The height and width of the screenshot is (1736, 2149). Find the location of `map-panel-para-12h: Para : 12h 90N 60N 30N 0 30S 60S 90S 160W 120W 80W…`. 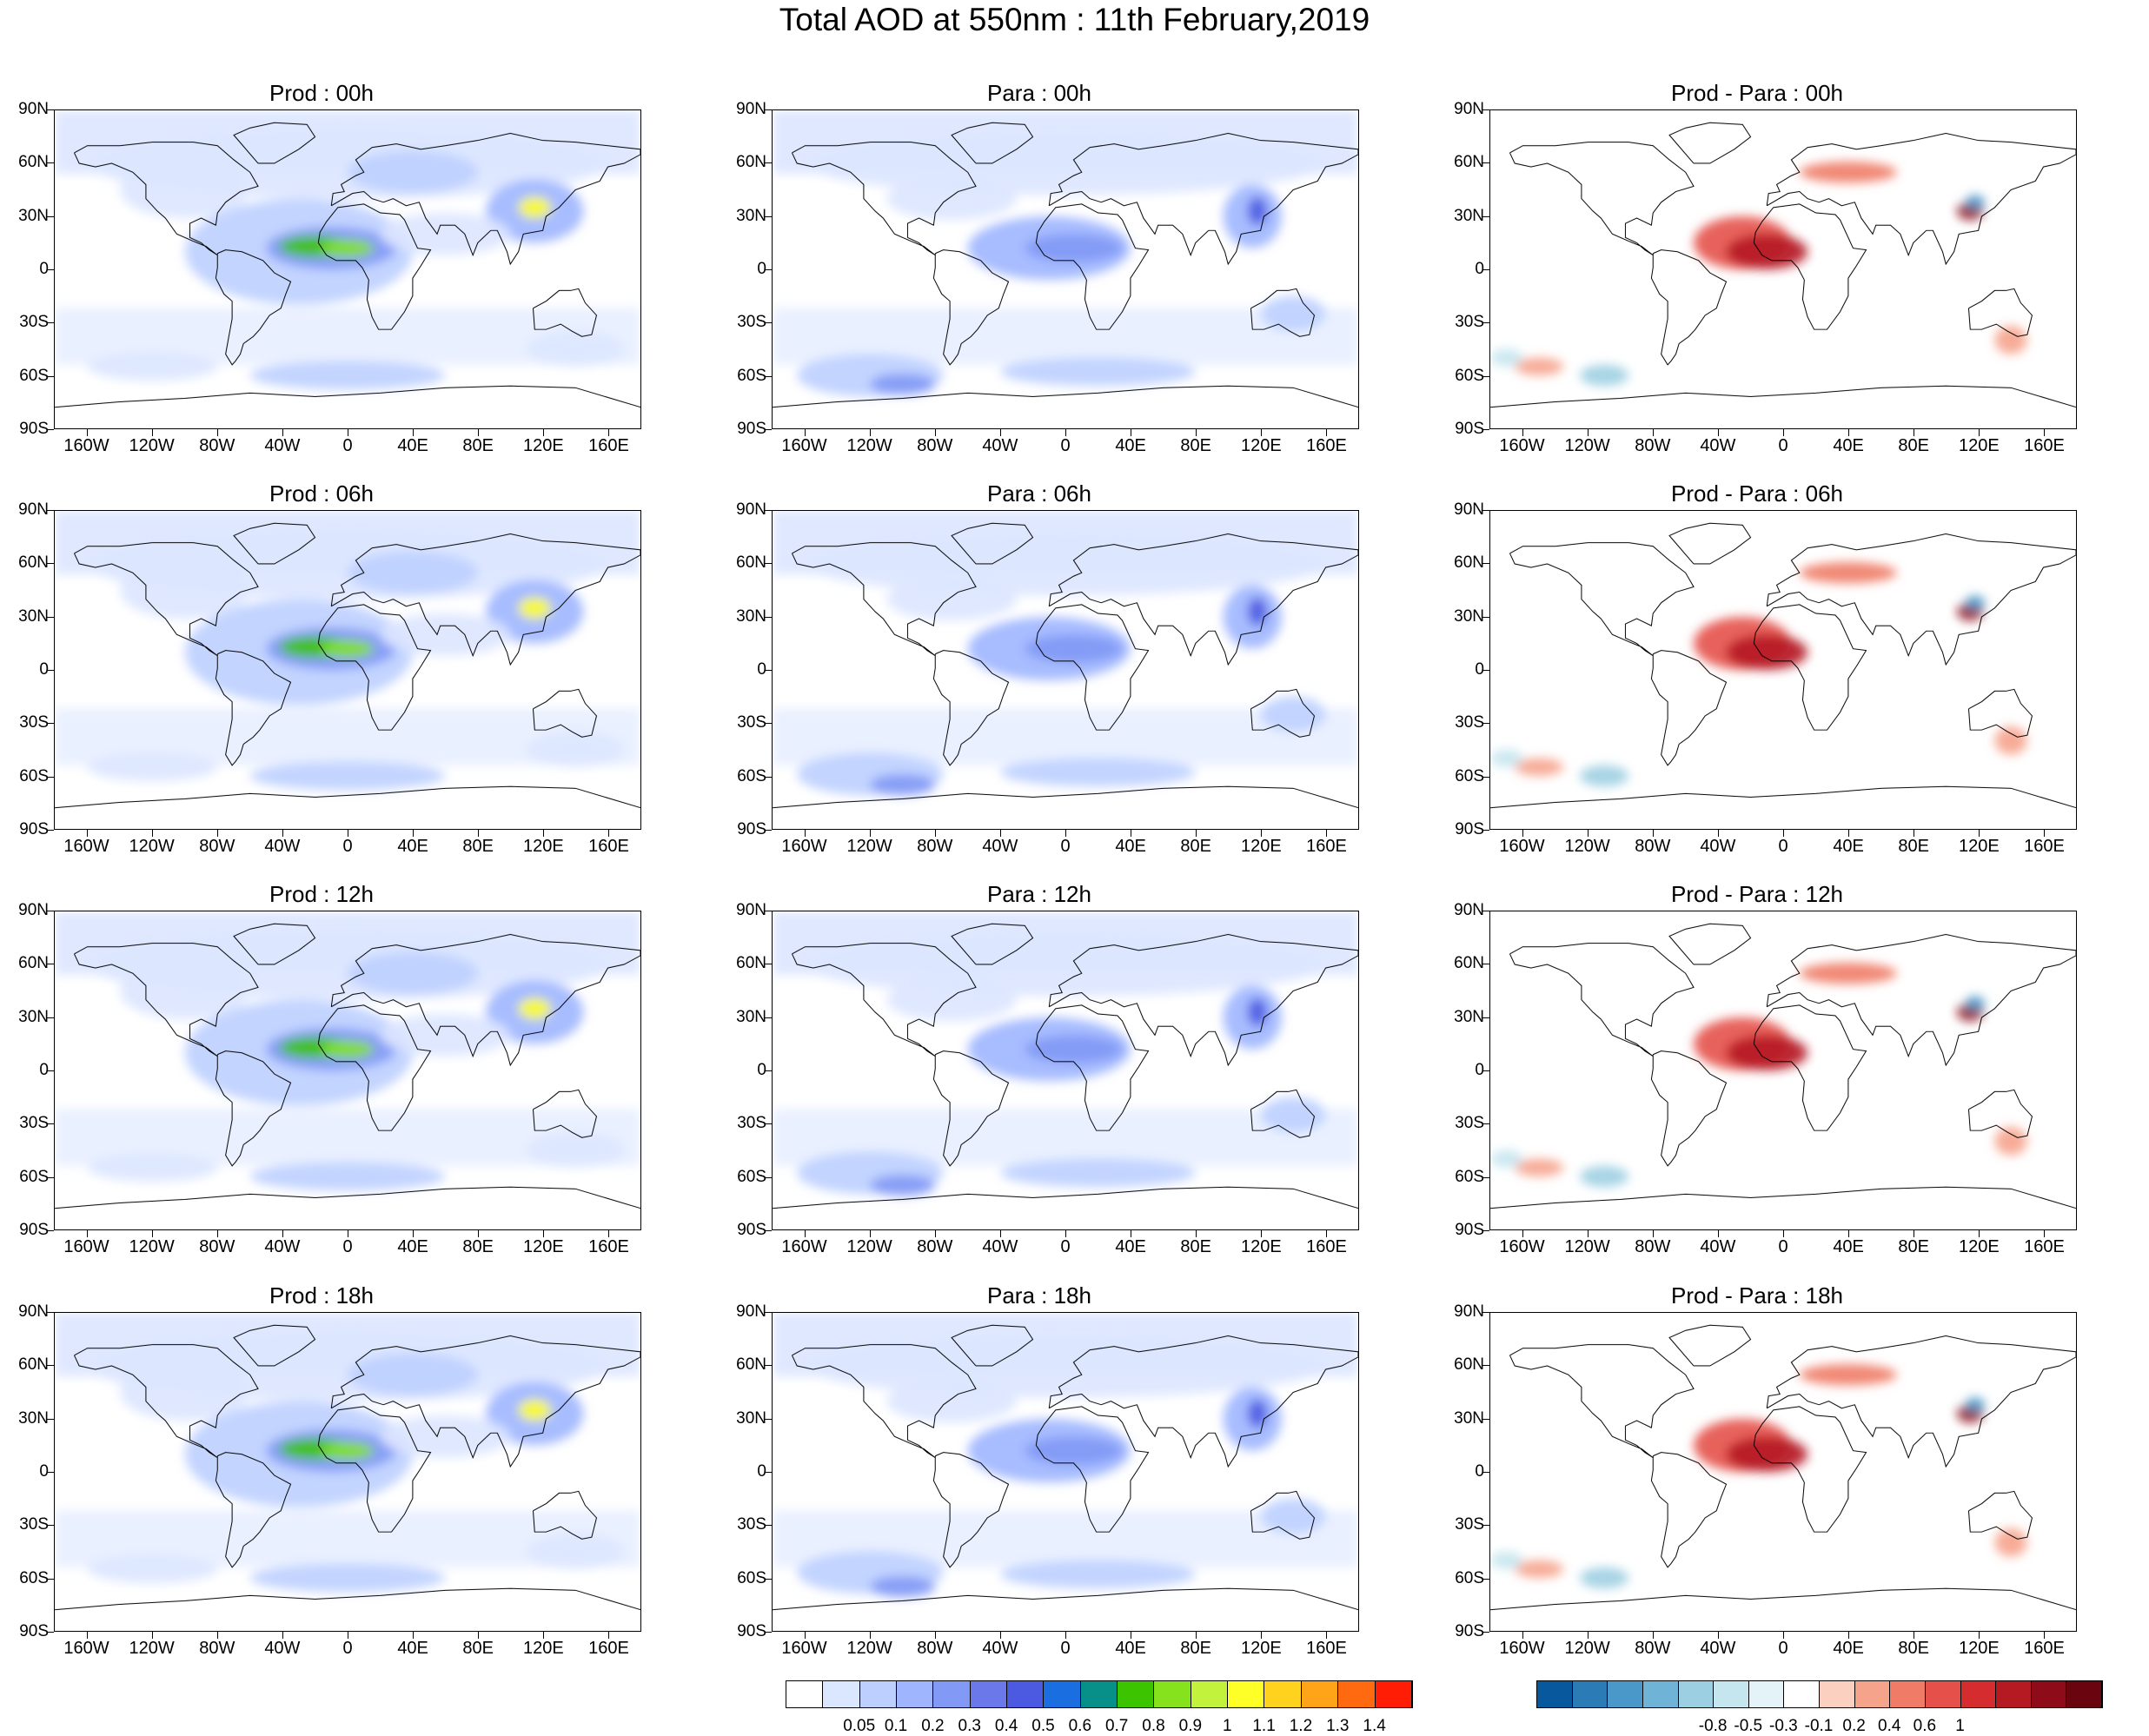

map-panel-para-12h: Para : 12h 90N 60N 30N 0 30S 60S 90S 160W 120W 80W… is located at coordinates (1039, 1081).